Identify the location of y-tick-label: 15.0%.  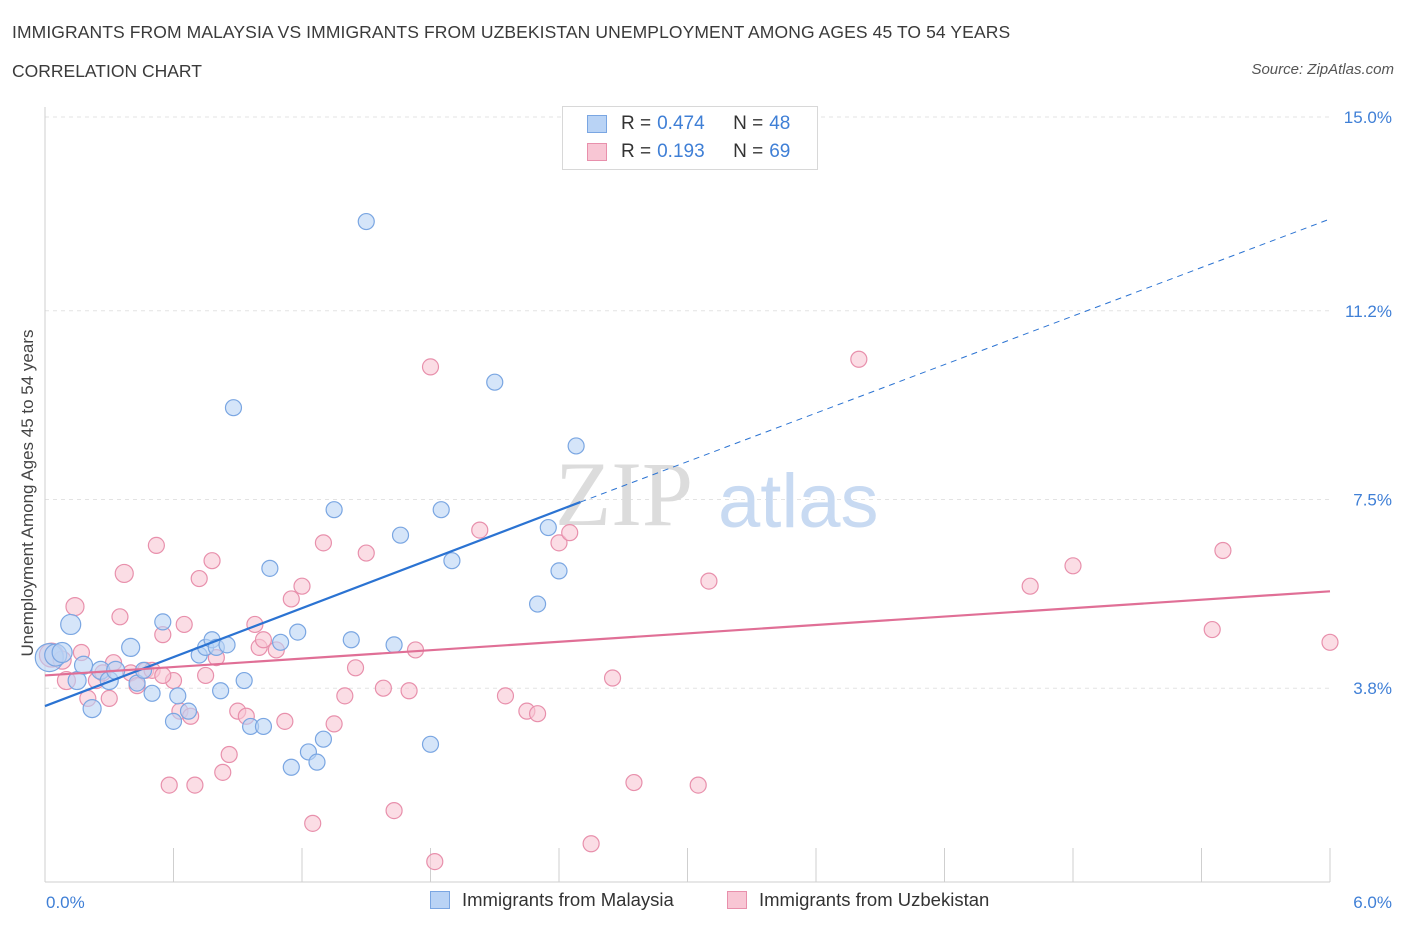
(1368, 117).